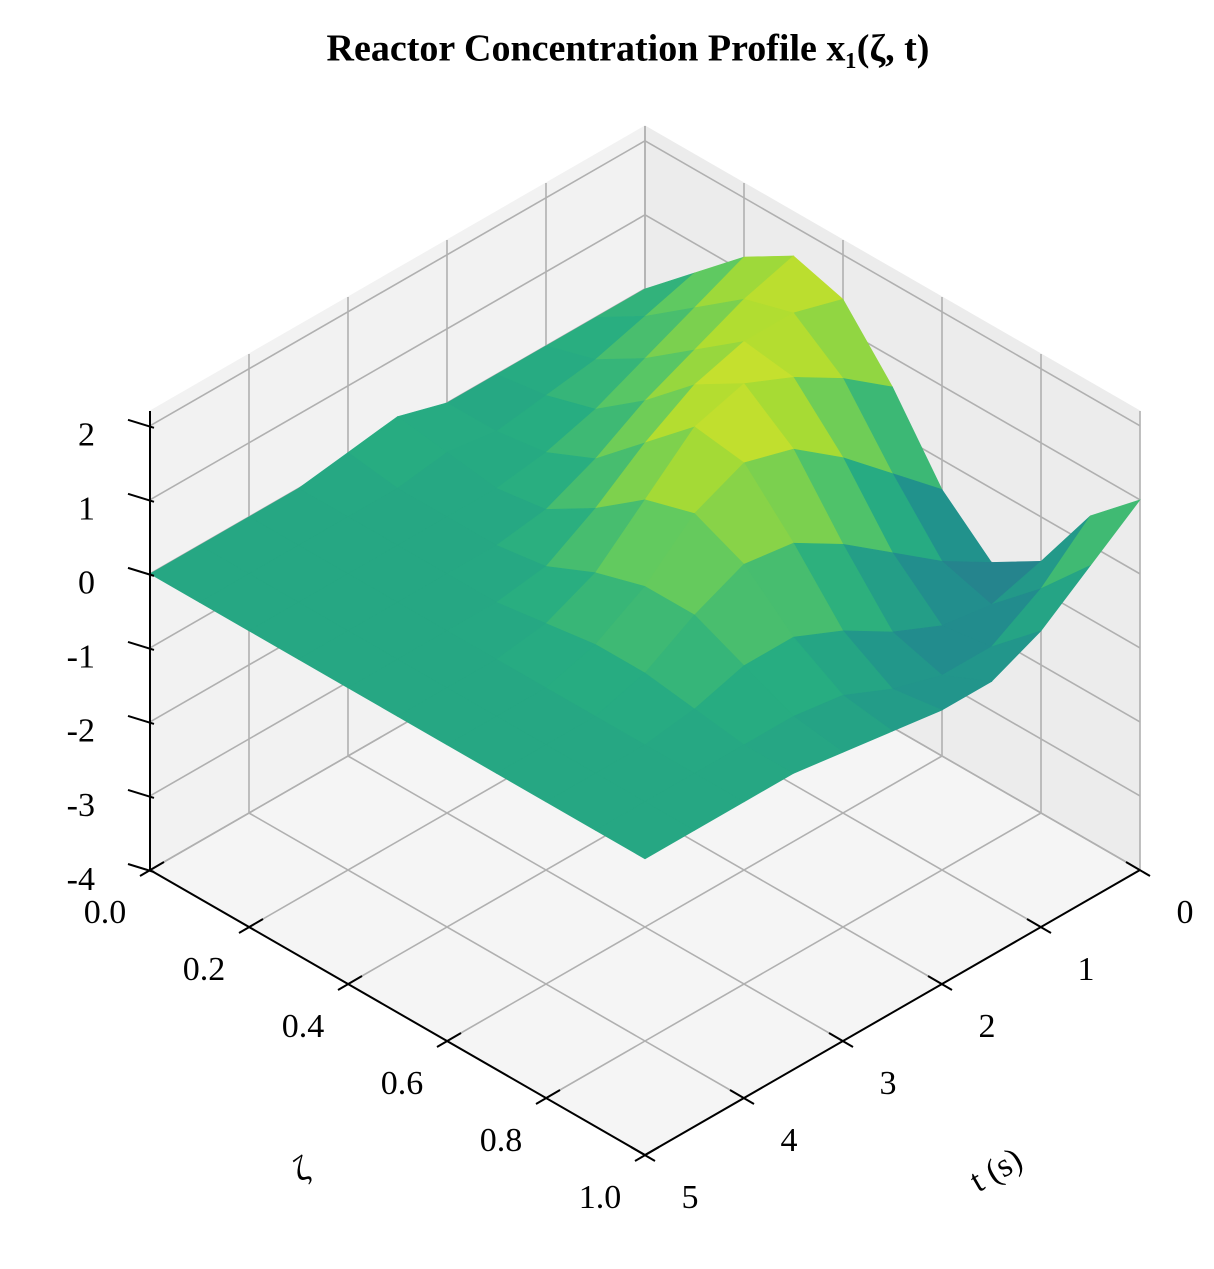  What do you see at coordinates (645, 830) in the screenshot?
I see `surface-patch` at bounding box center [645, 830].